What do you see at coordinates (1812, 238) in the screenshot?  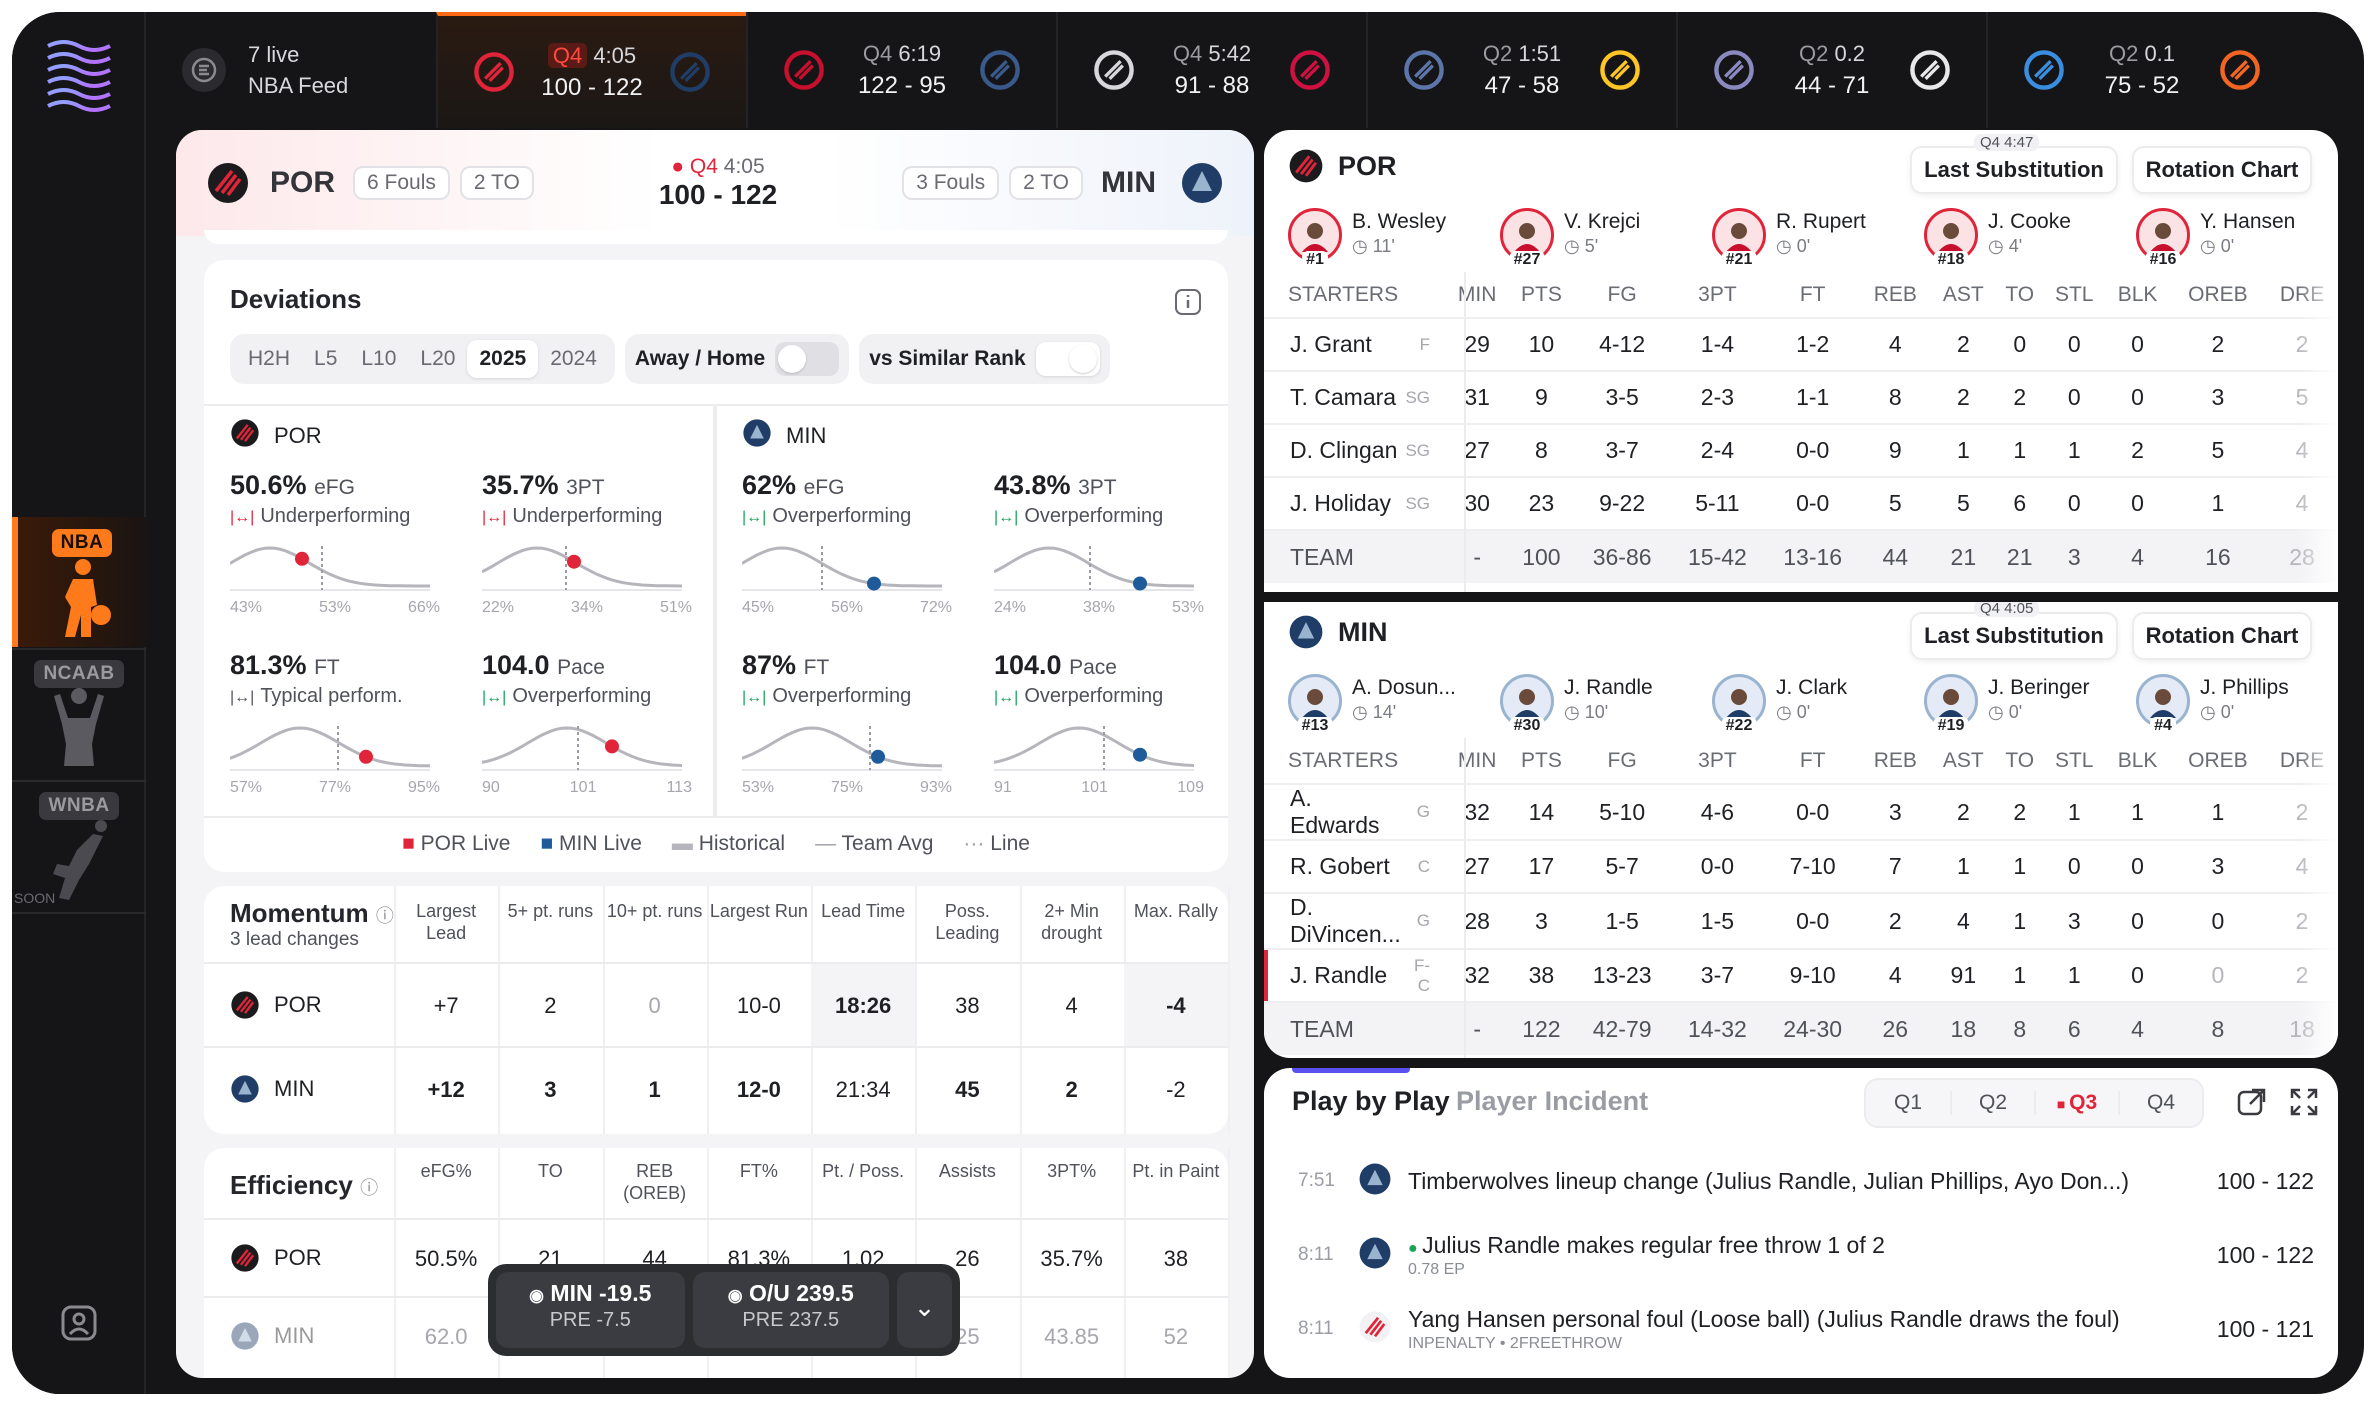 I see `on-court-player: #21 R. Rupert ◷ 0'` at bounding box center [1812, 238].